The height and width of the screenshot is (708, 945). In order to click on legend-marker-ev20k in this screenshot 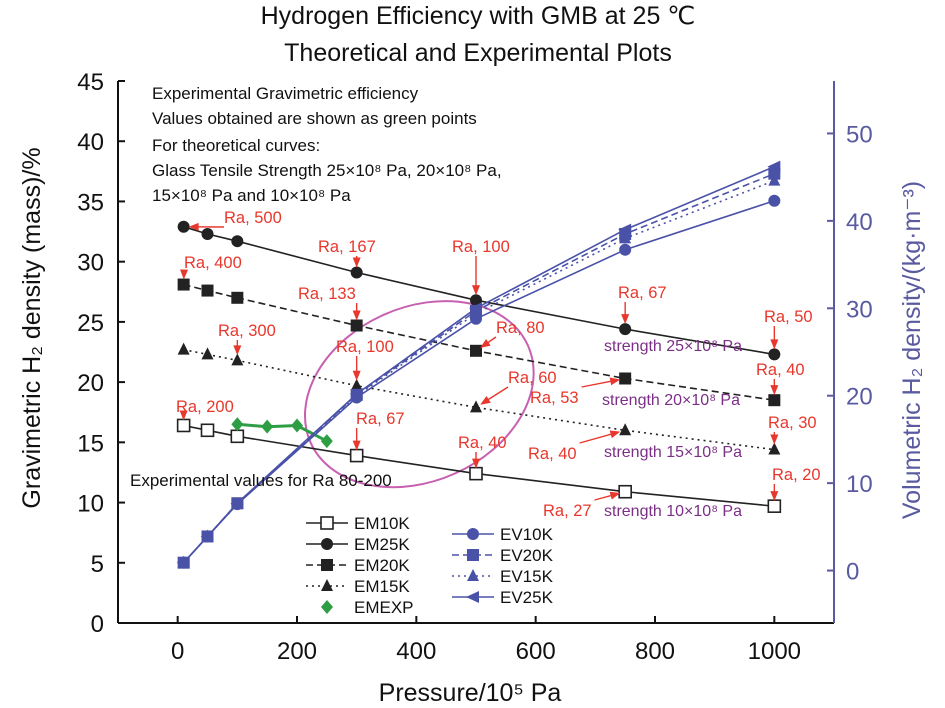, I will do `click(473, 555)`.